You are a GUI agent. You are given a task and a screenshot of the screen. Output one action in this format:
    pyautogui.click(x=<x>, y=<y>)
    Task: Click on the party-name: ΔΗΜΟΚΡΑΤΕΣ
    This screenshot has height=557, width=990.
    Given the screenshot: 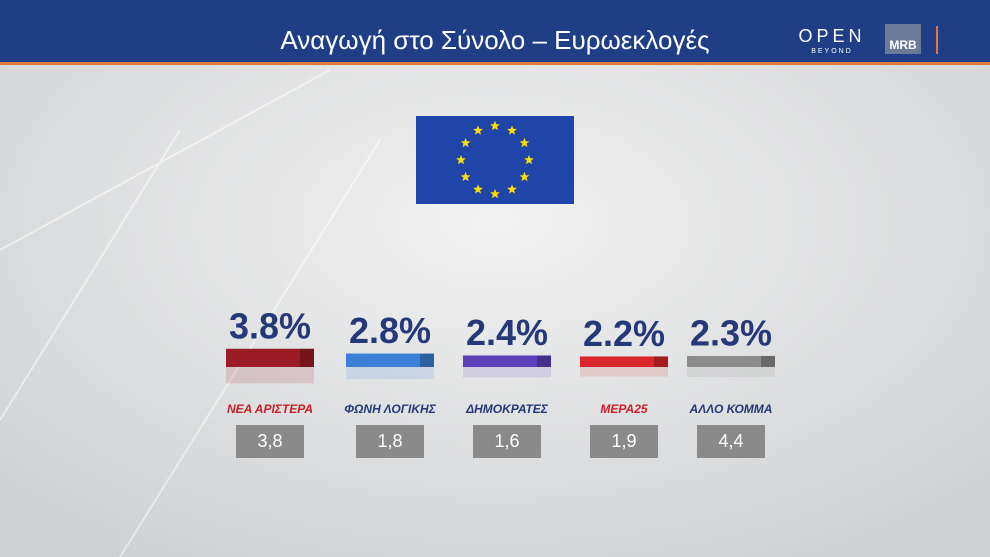 What is the action you would take?
    pyautogui.click(x=507, y=409)
    